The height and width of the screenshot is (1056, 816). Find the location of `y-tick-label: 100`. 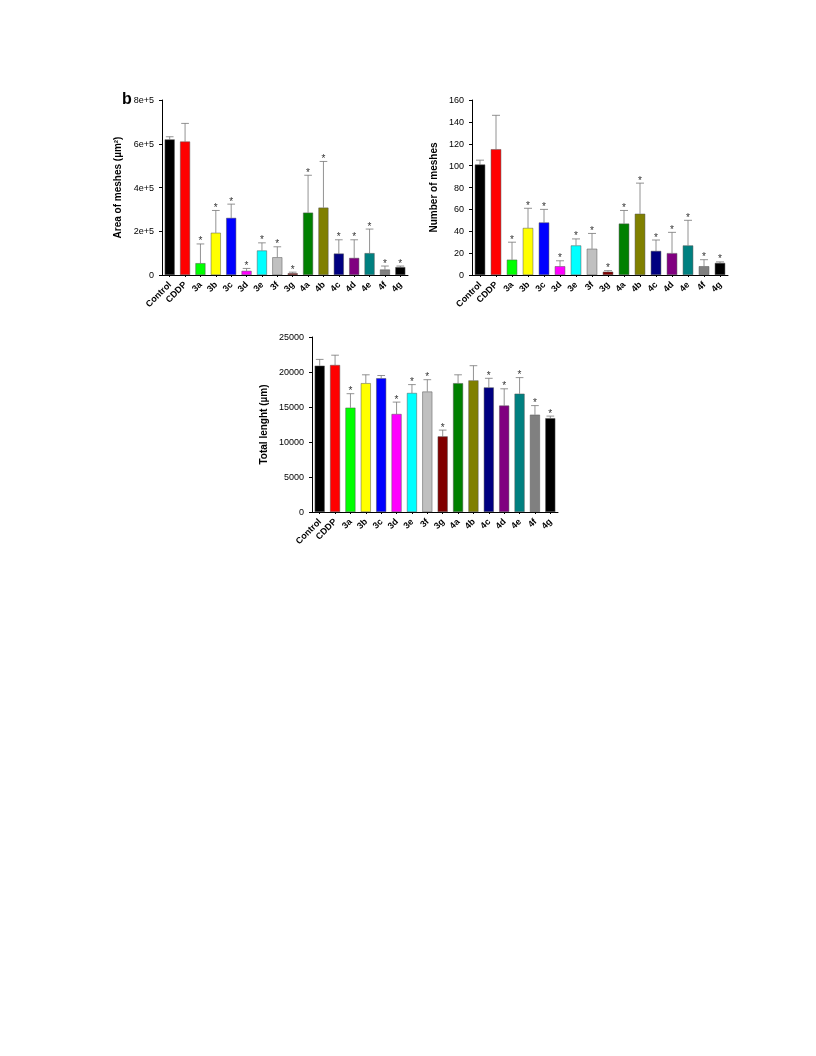

y-tick-label: 100 is located at coordinates (456, 165).